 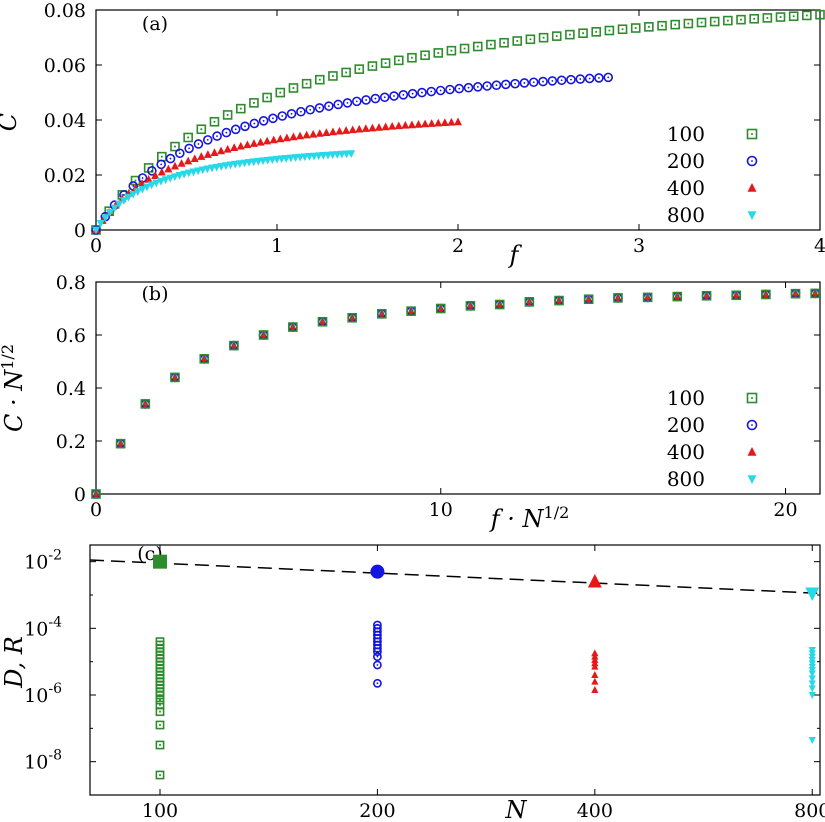 I want to click on panel-c-ylabel: D, R, so click(x=14, y=662).